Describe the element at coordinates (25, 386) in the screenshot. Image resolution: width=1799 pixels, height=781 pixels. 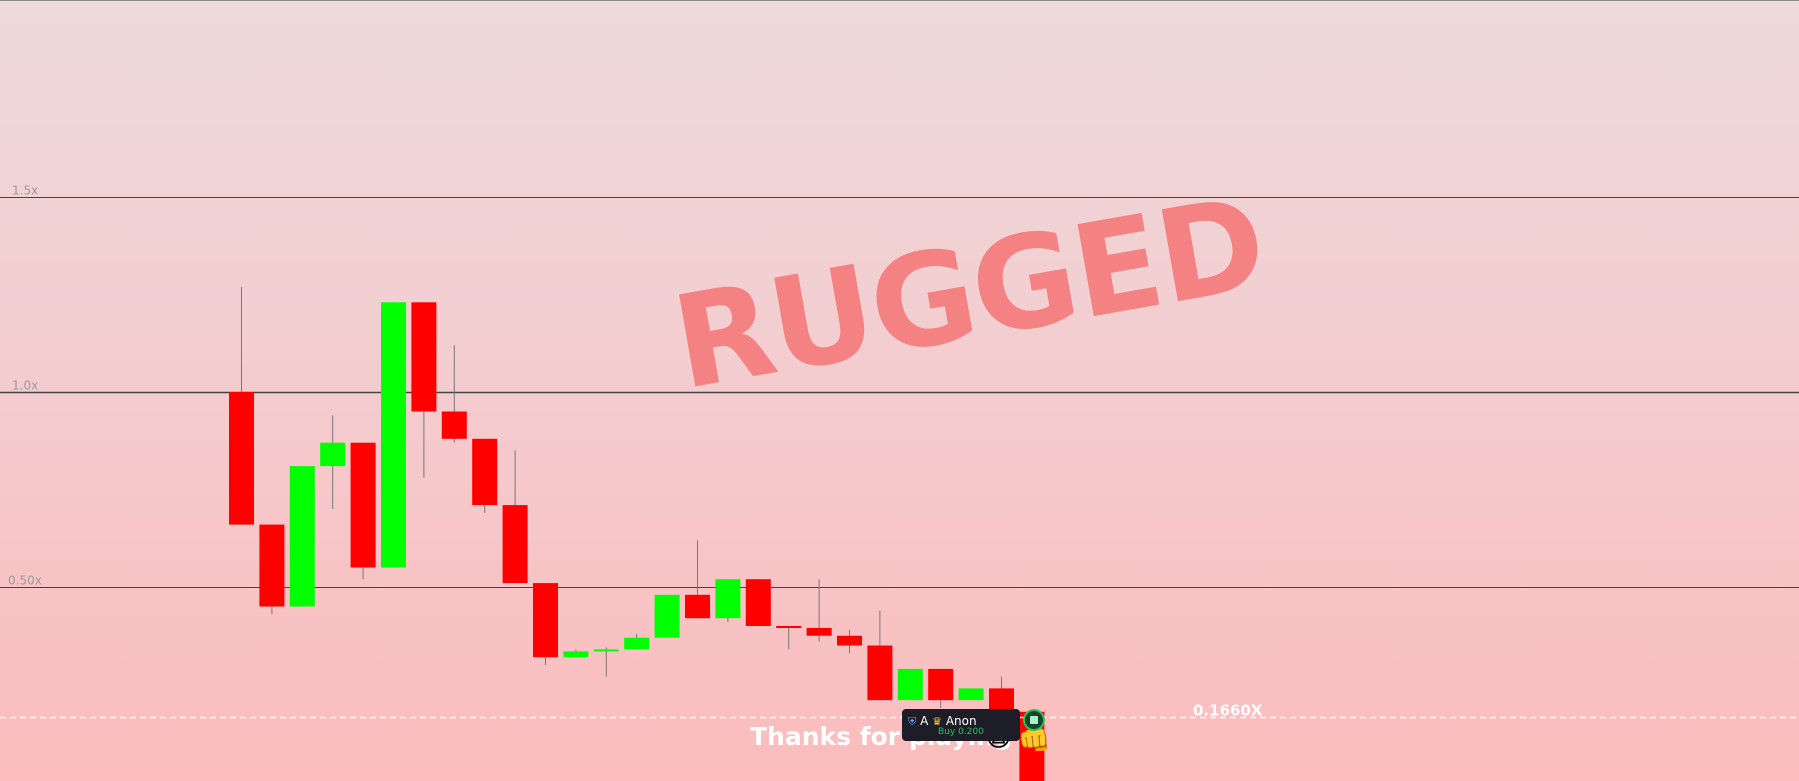
I see `gridline-label: 1.0x` at that location.